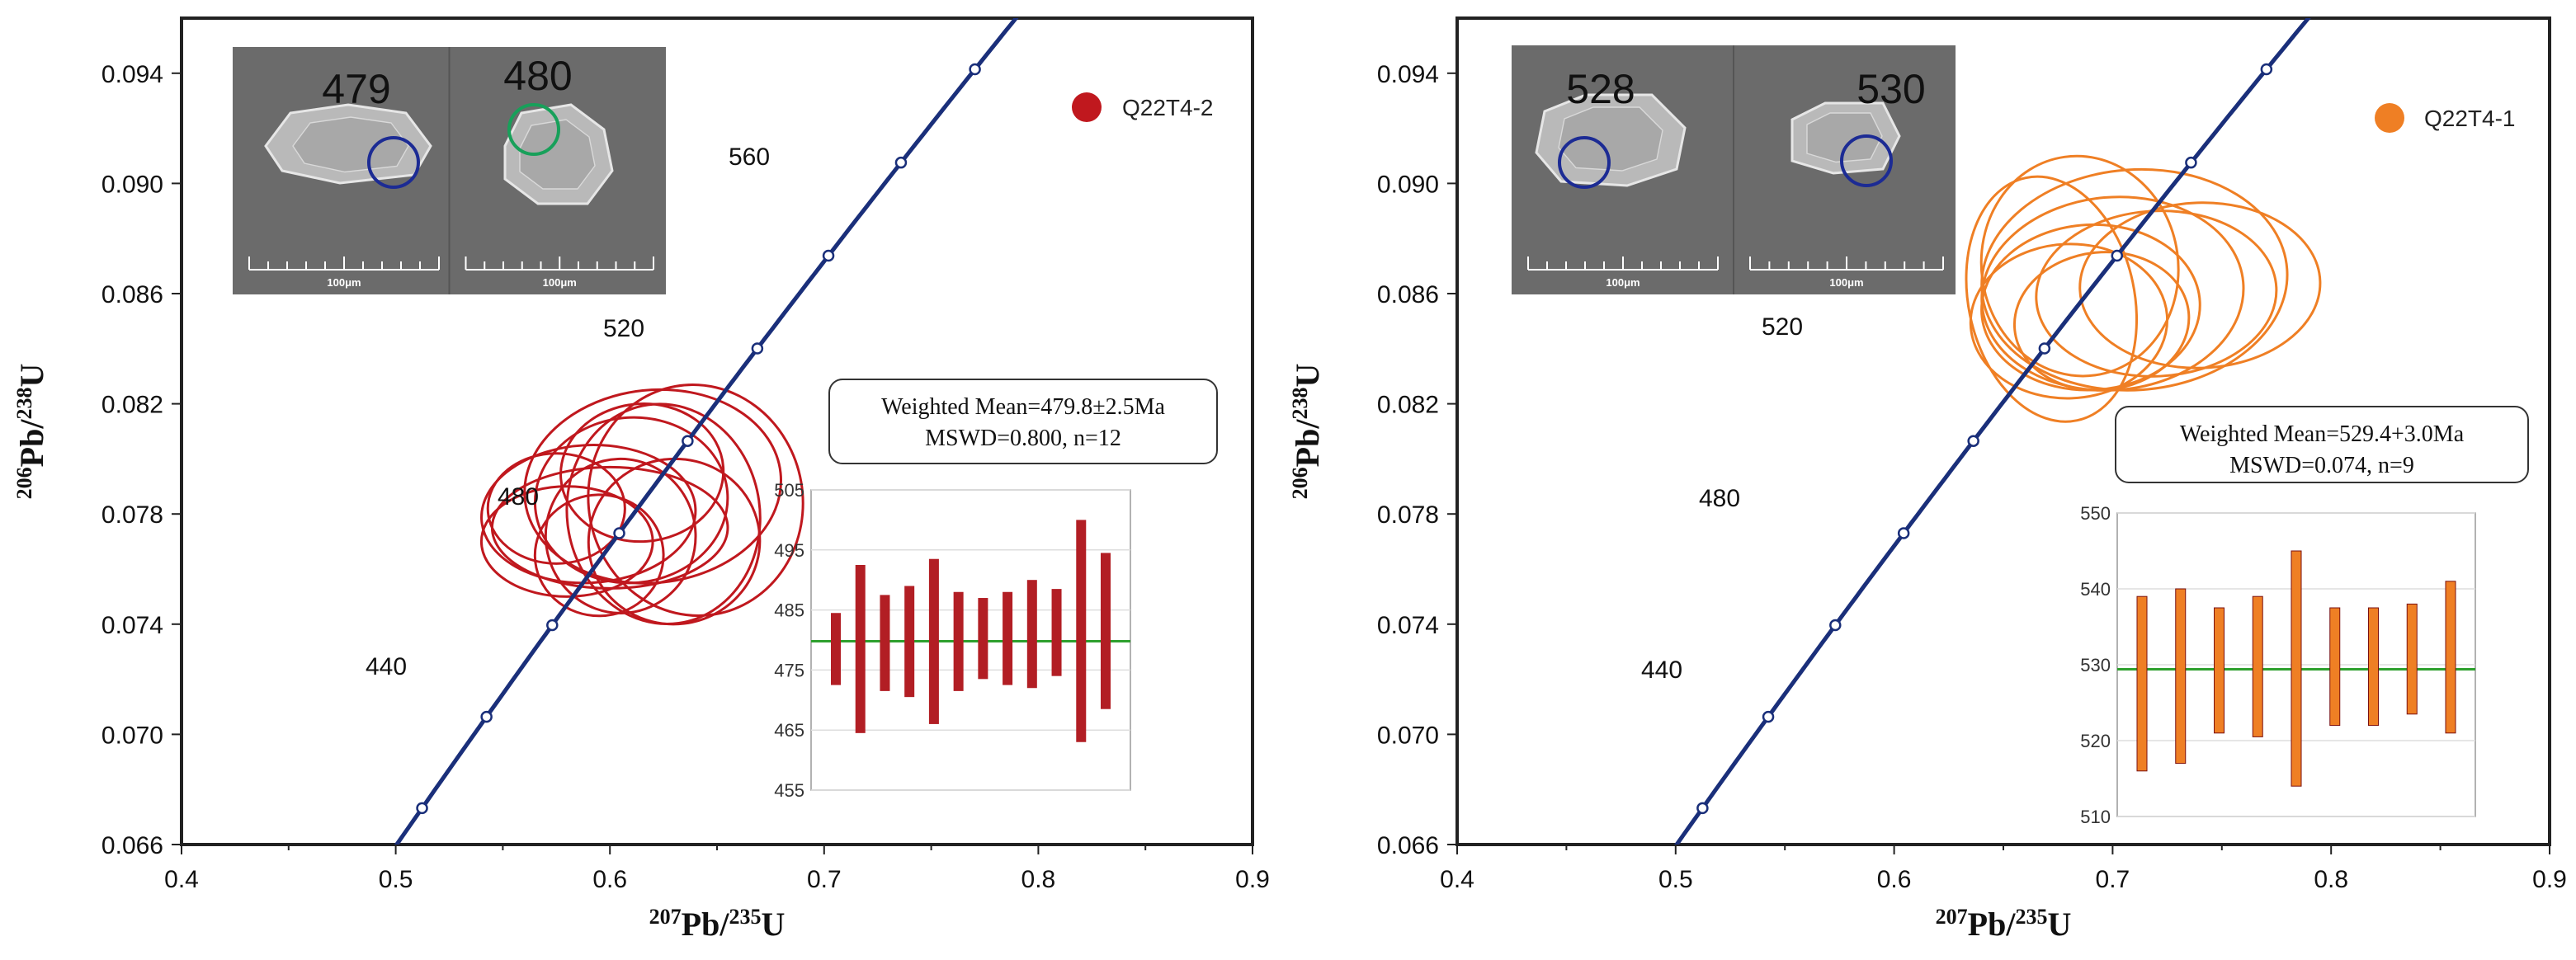 This screenshot has width=2576, height=960. I want to click on inset-tick-label: 510, so click(2095, 817).